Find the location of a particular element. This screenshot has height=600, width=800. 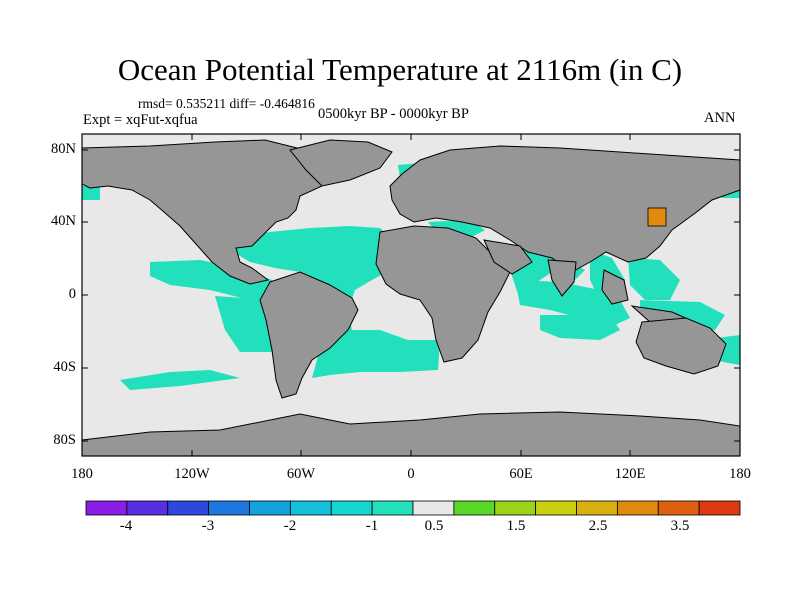

lon-label-180e: 180 is located at coordinates (740, 474).